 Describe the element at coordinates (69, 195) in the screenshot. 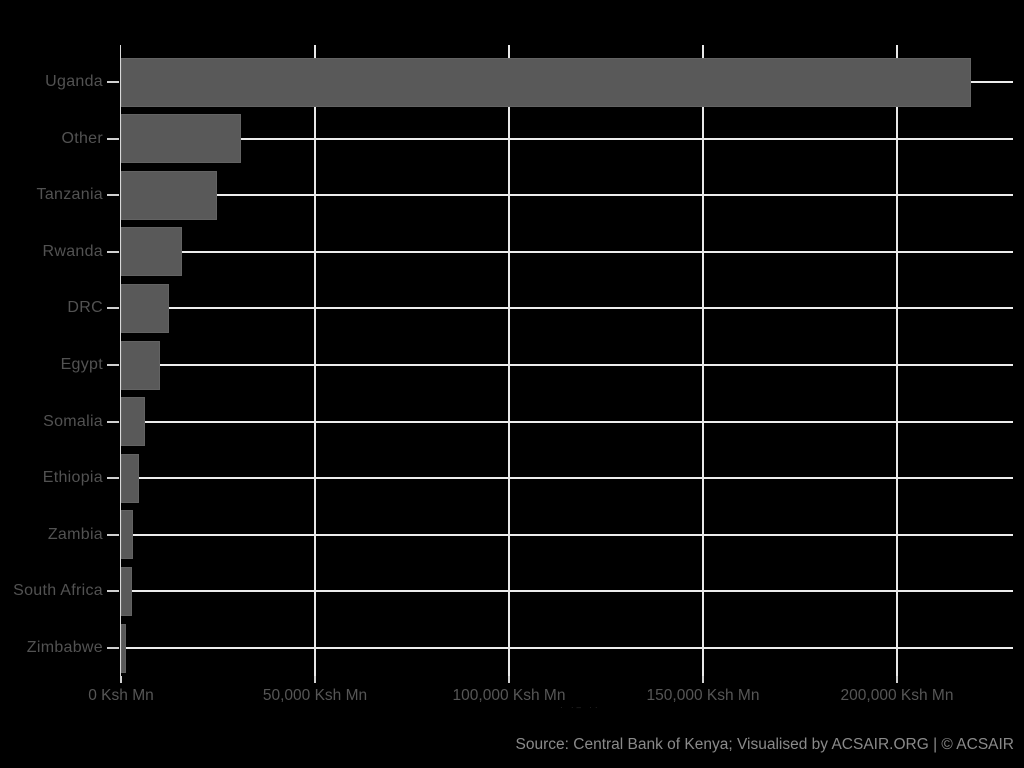

I see `y-axis-label: Tanzania` at that location.